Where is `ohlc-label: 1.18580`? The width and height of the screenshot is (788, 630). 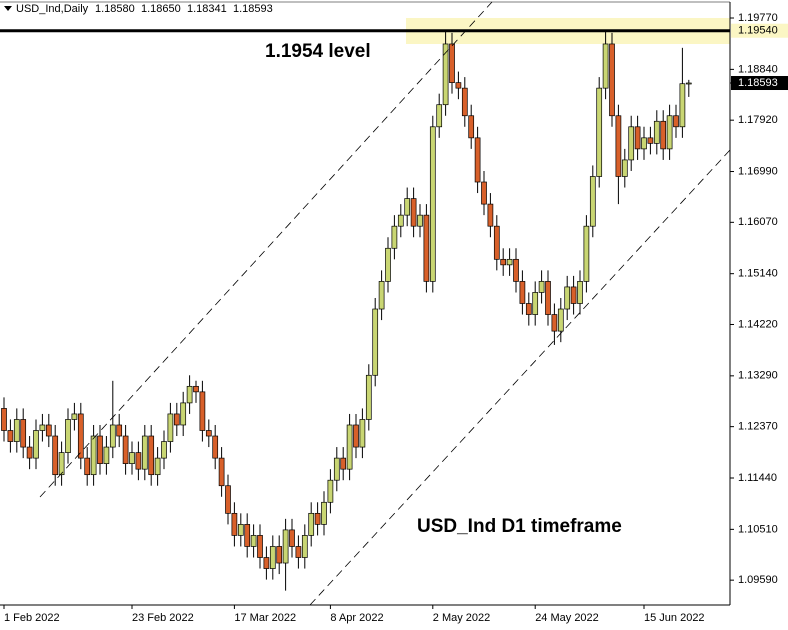
ohlc-label: 1.18580 is located at coordinates (115, 9).